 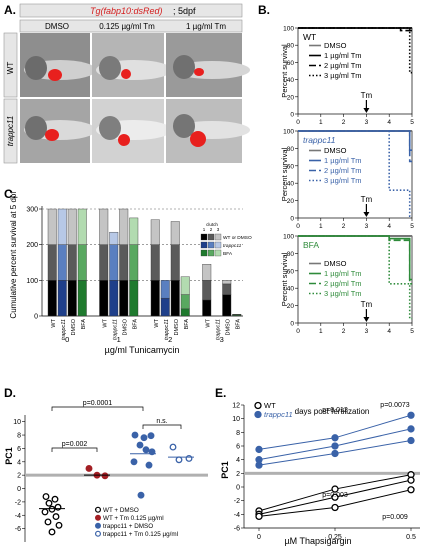 I want to click on d-legend-label: WT + Tm 0.125 µg/ml, so click(x=133, y=518).